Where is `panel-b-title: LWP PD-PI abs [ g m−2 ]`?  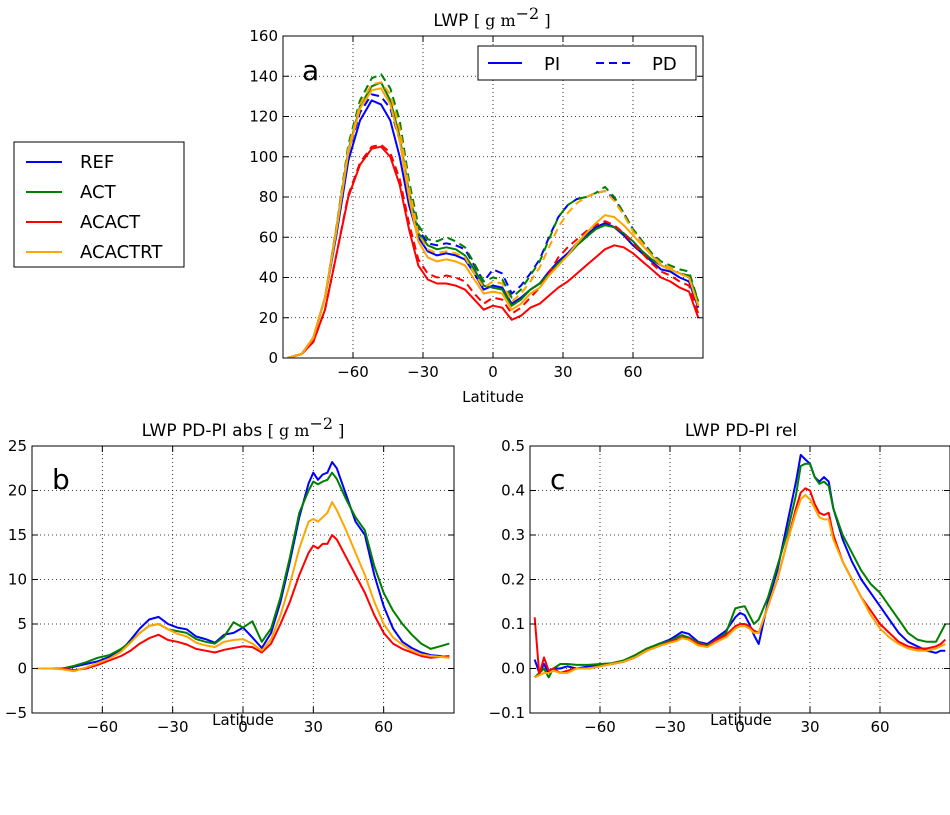 panel-b-title: LWP PD-PI abs [ g m−2 ] is located at coordinates (243, 427).